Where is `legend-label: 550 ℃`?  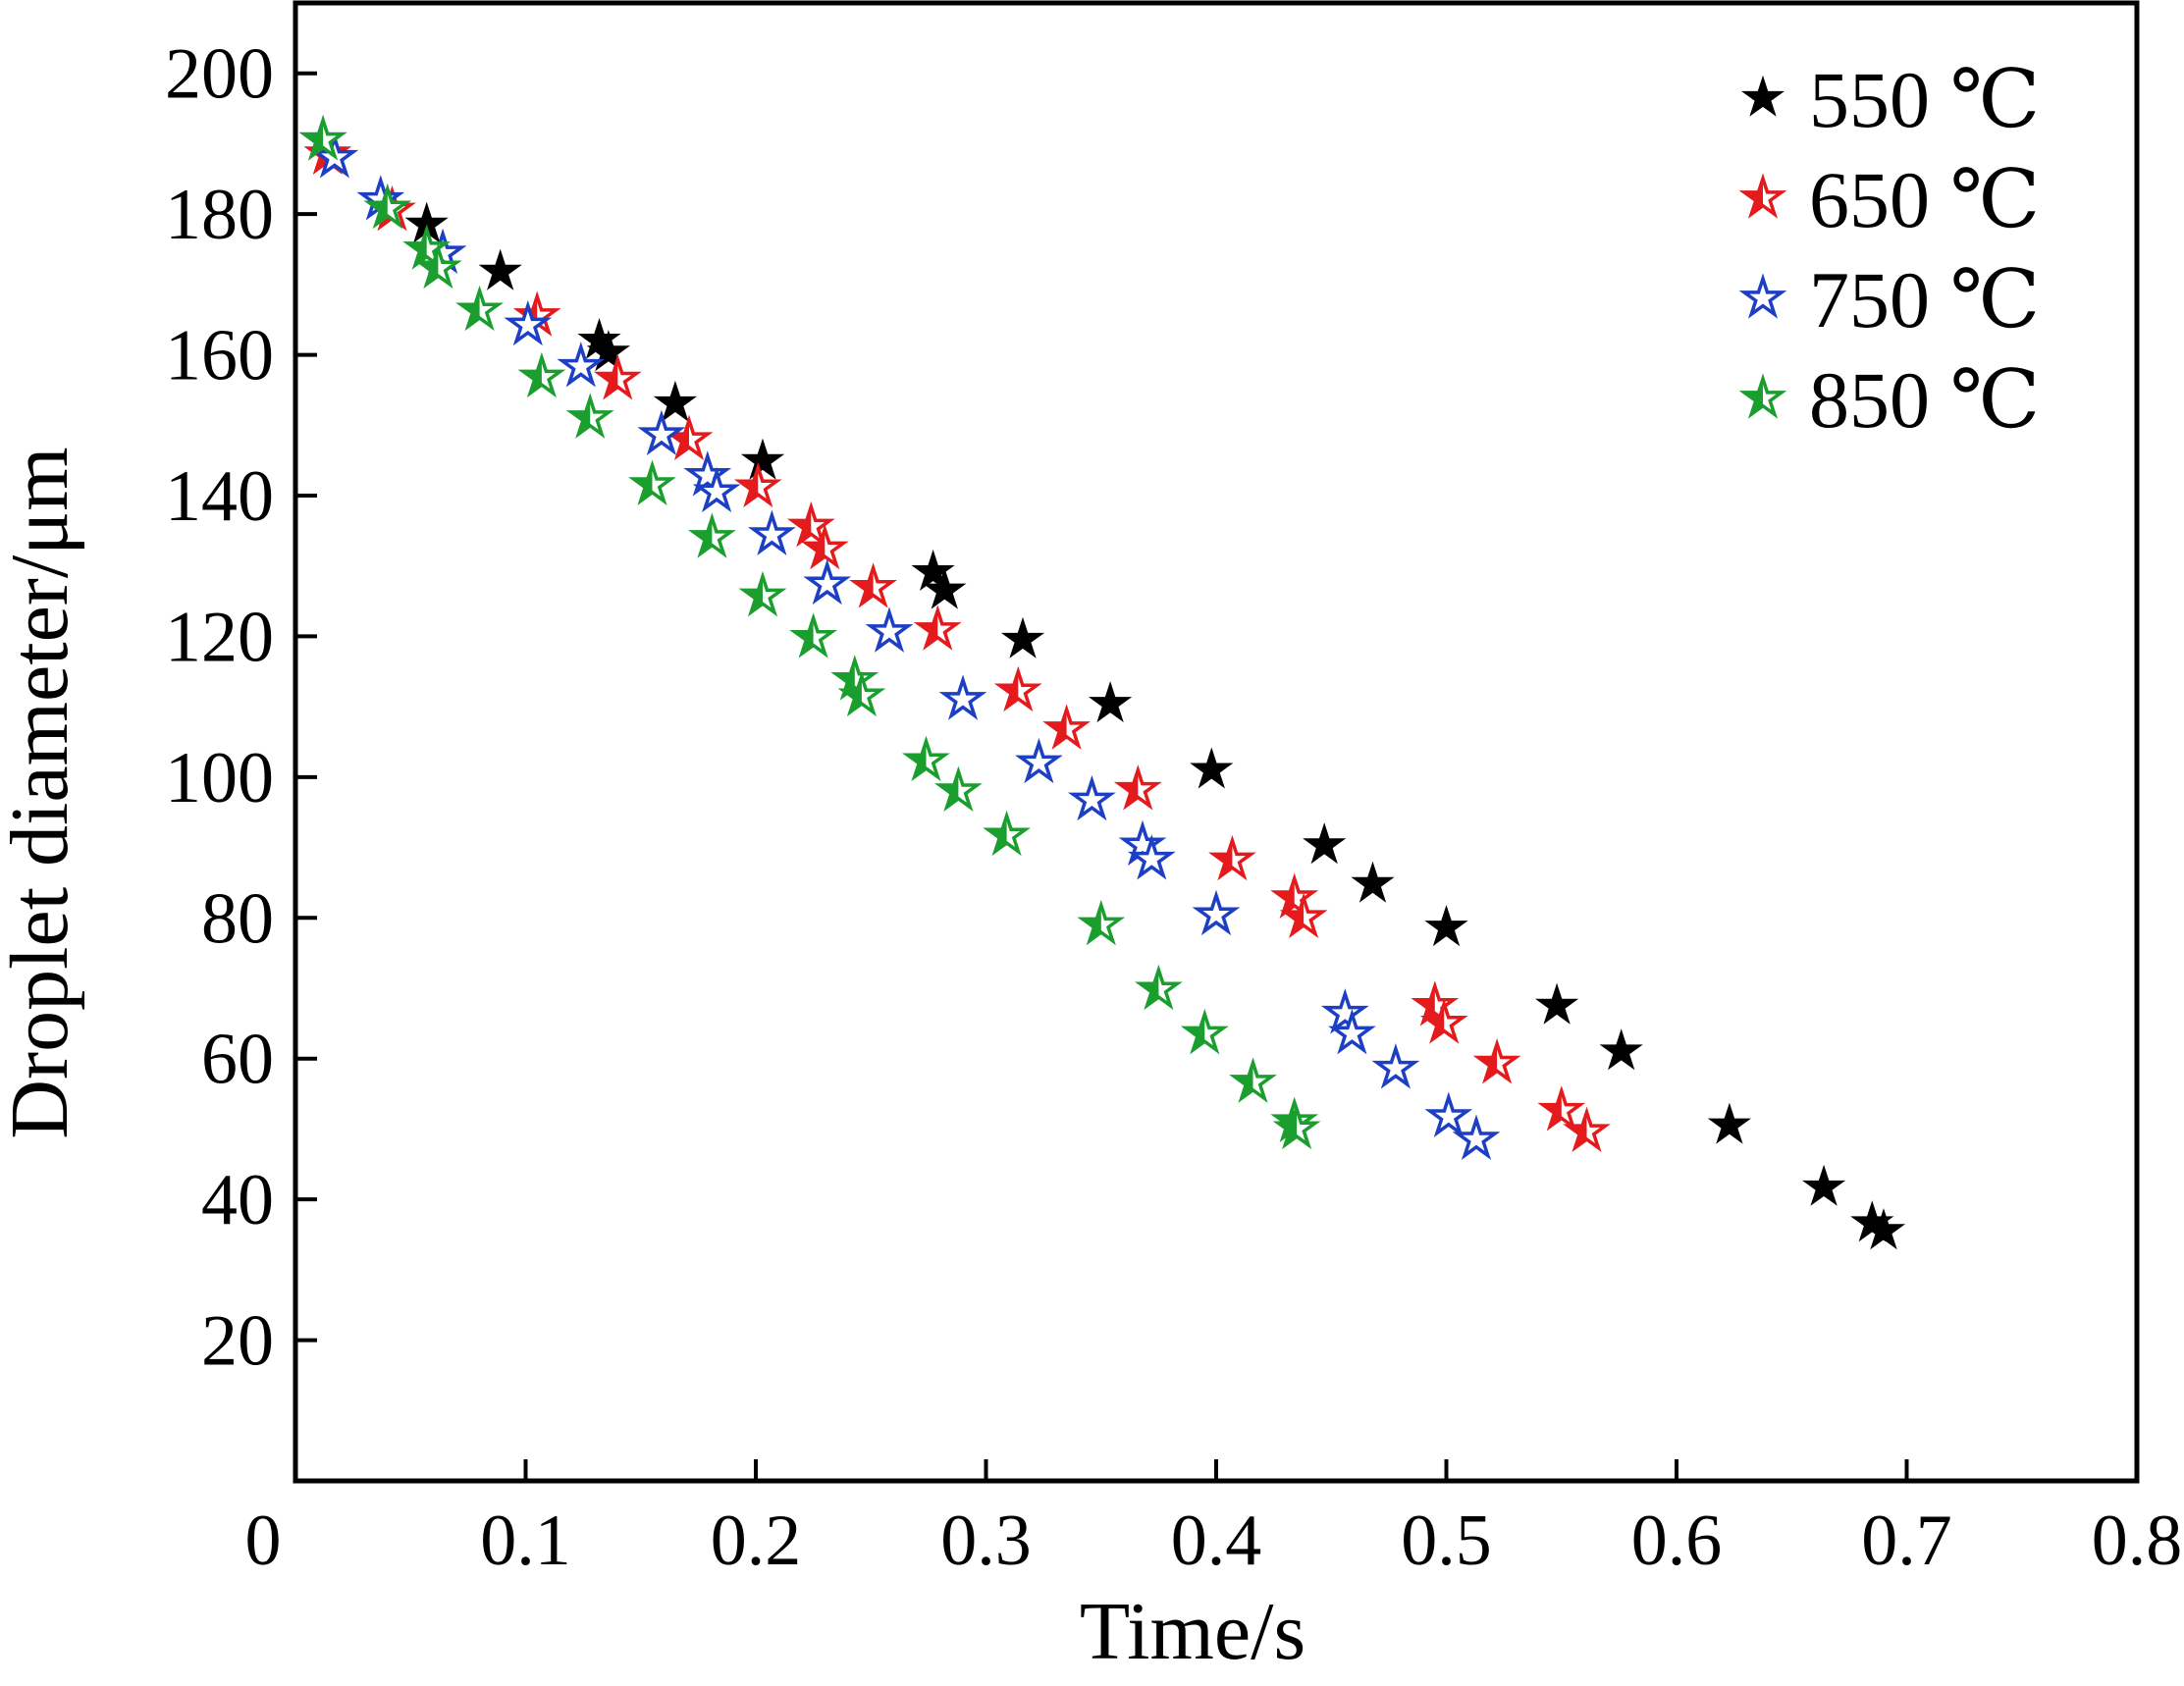 legend-label: 550 ℃ is located at coordinates (1924, 99).